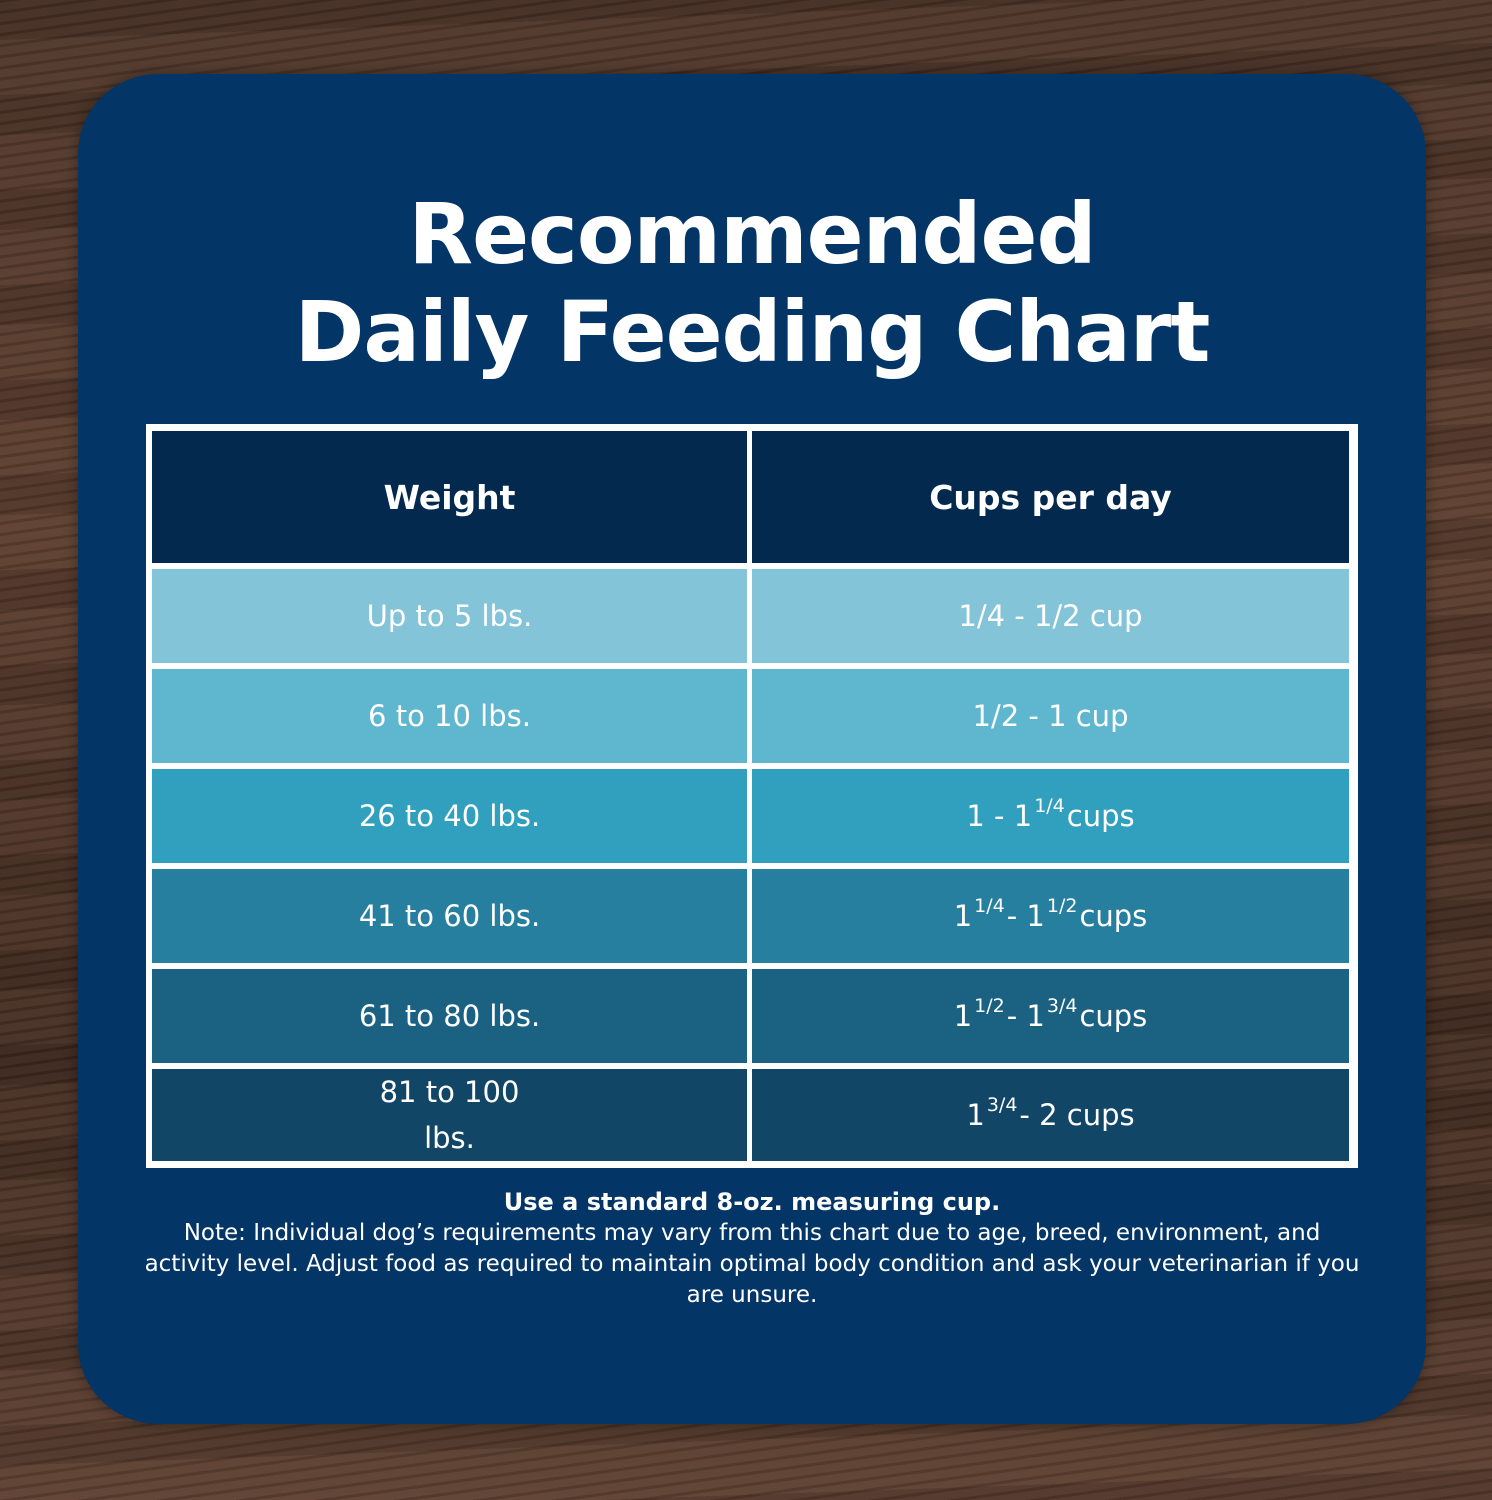 The image size is (1492, 1500). I want to click on title-line-1: Recommended, so click(752, 234).